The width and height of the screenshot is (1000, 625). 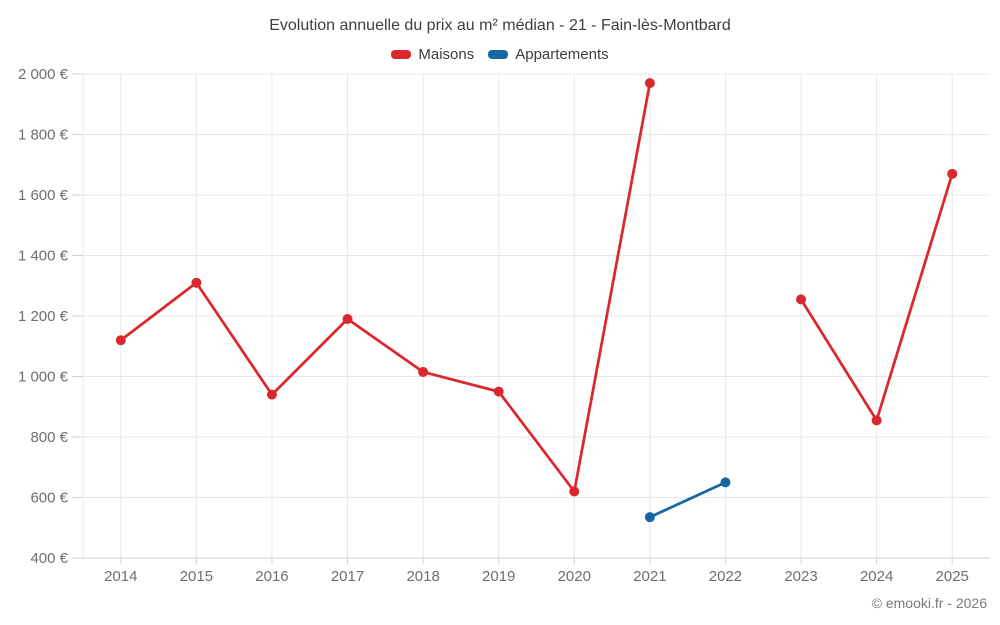 What do you see at coordinates (876, 576) in the screenshot?
I see `x-tick-label: 2024` at bounding box center [876, 576].